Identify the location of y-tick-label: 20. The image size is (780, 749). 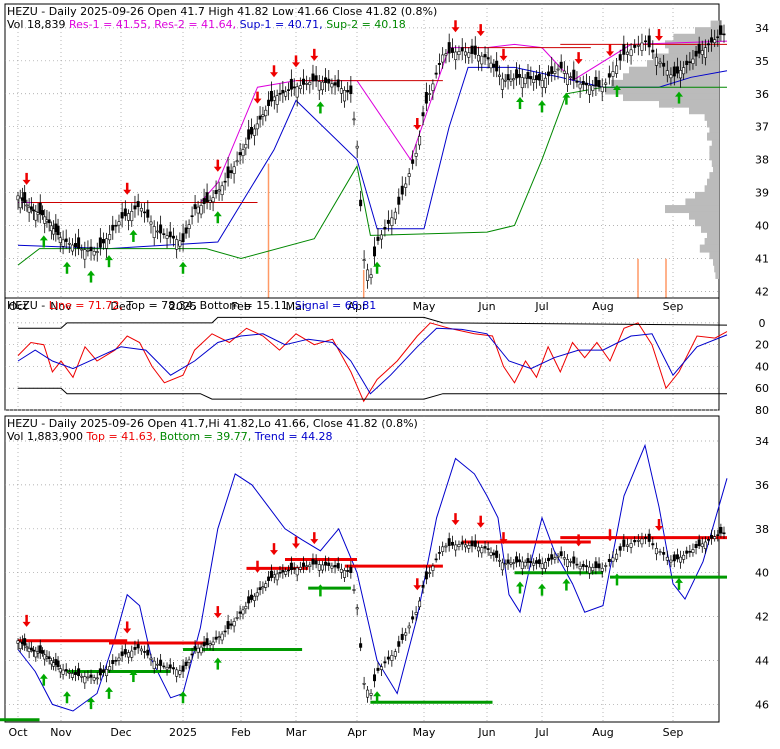
(762, 345).